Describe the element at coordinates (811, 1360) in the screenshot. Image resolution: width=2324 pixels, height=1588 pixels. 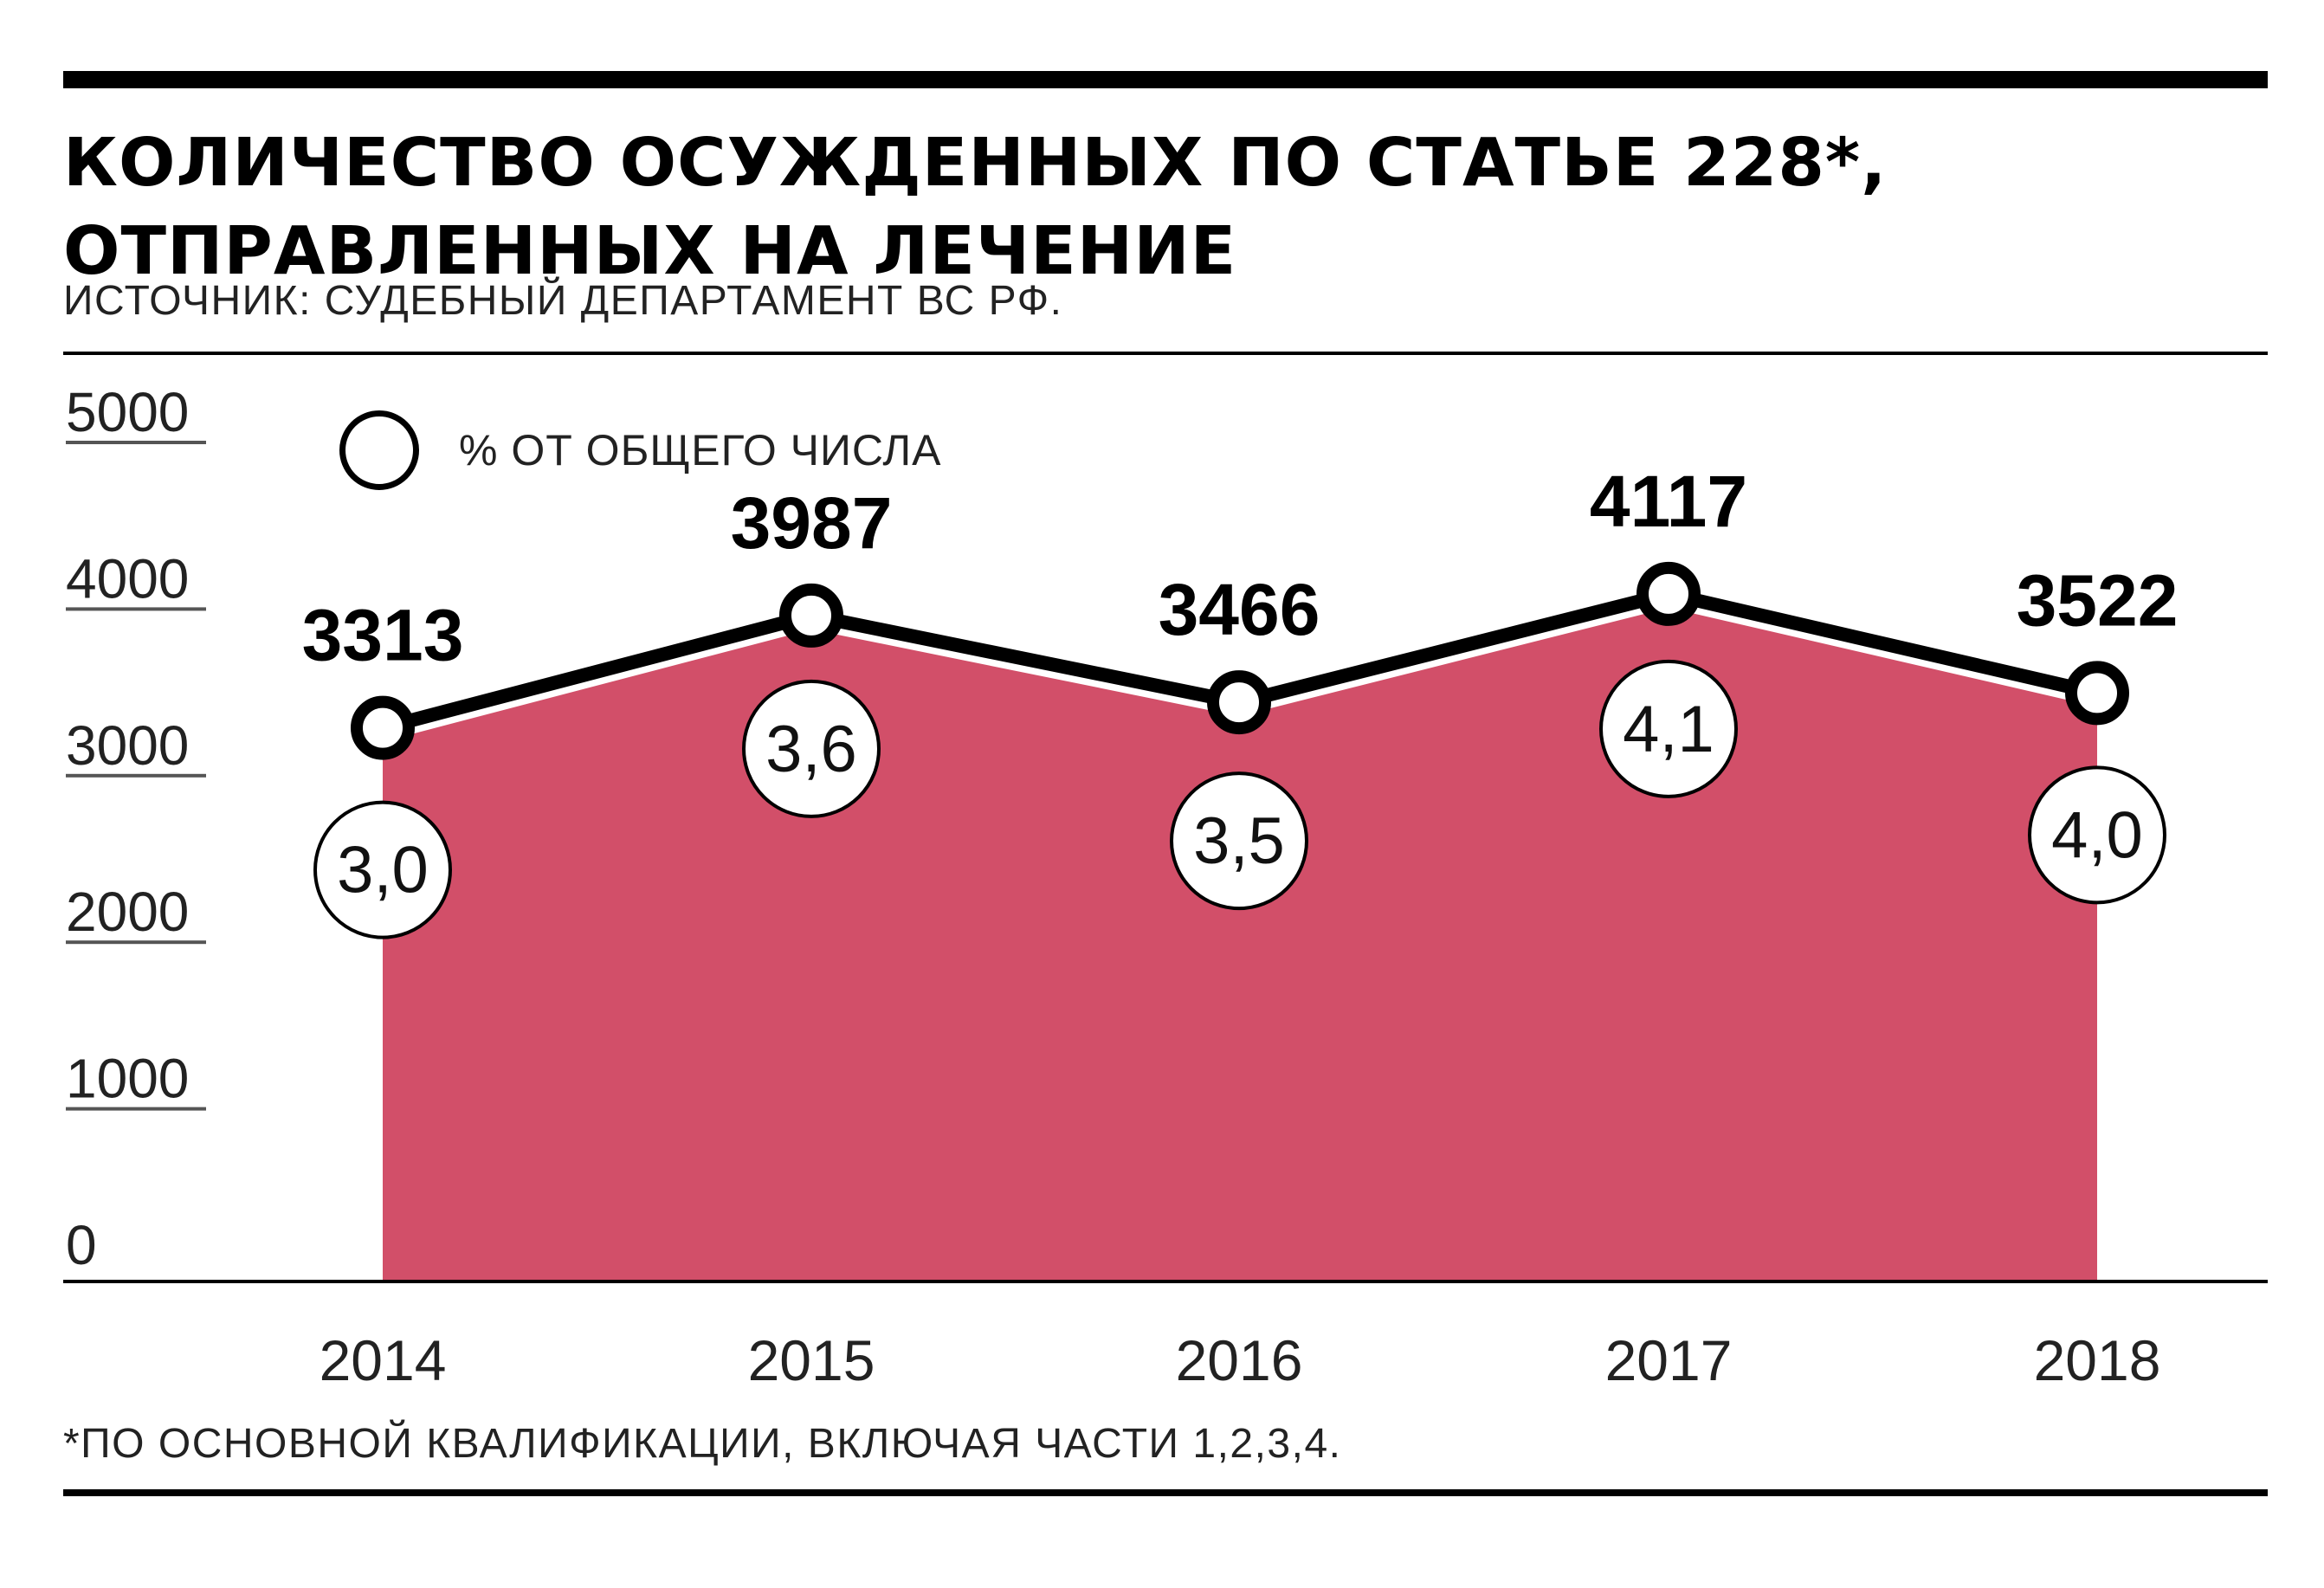
I see `x-tick-label: 2015` at that location.